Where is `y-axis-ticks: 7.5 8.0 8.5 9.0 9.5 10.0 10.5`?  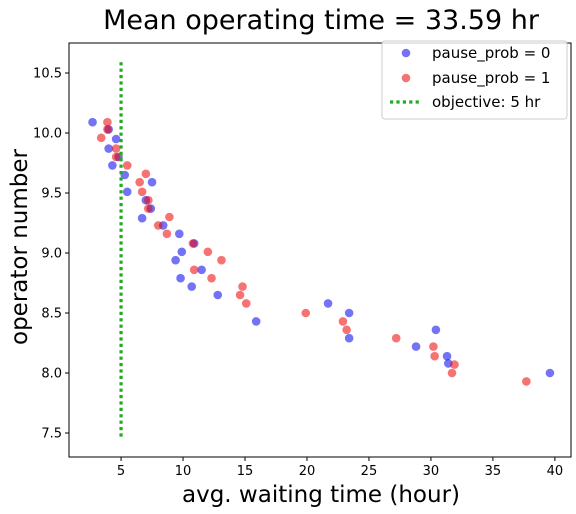
y-axis-ticks: 7.5 8.0 8.5 9.0 9.5 10.0 10.5 is located at coordinates (51, 254).